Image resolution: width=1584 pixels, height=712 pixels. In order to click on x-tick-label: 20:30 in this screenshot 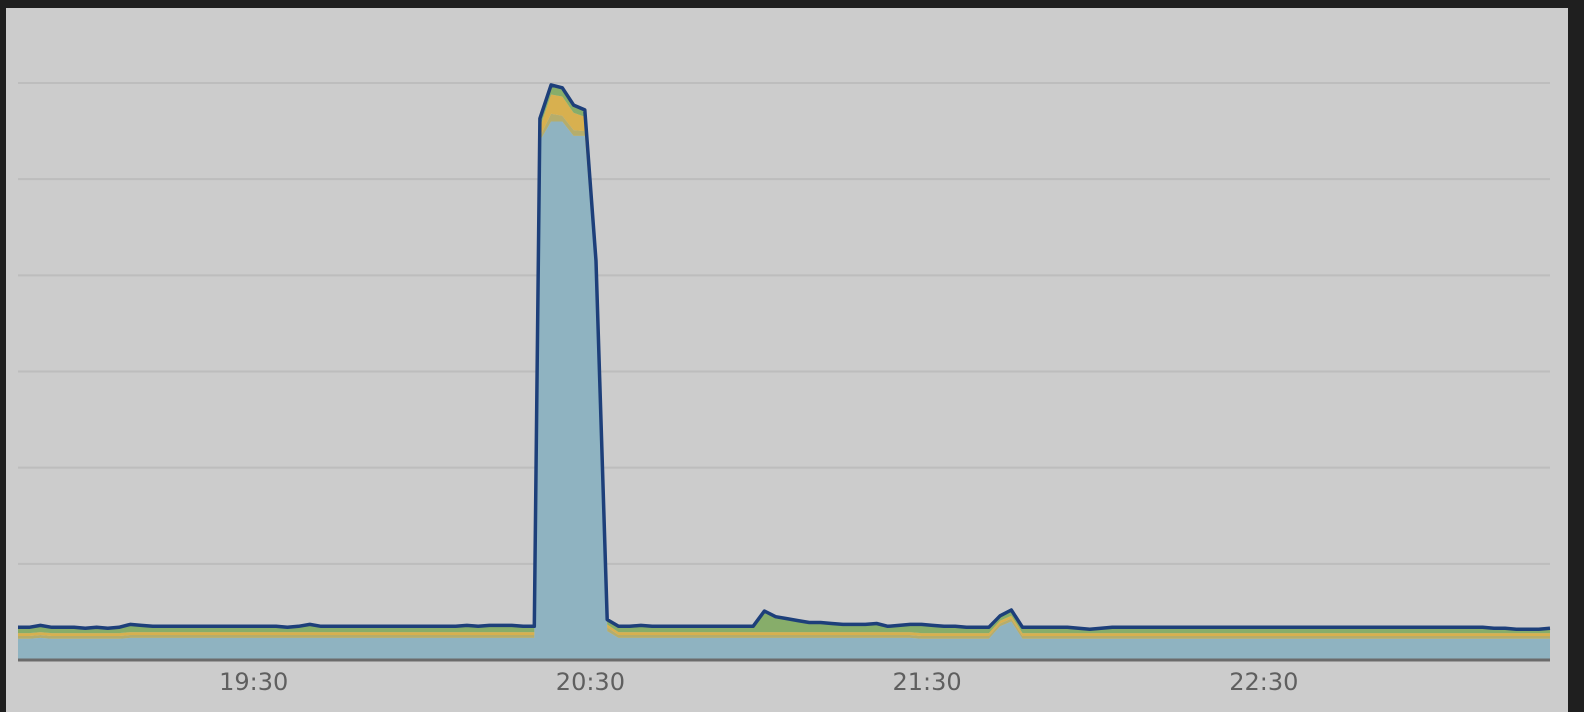, I will do `click(590, 682)`.